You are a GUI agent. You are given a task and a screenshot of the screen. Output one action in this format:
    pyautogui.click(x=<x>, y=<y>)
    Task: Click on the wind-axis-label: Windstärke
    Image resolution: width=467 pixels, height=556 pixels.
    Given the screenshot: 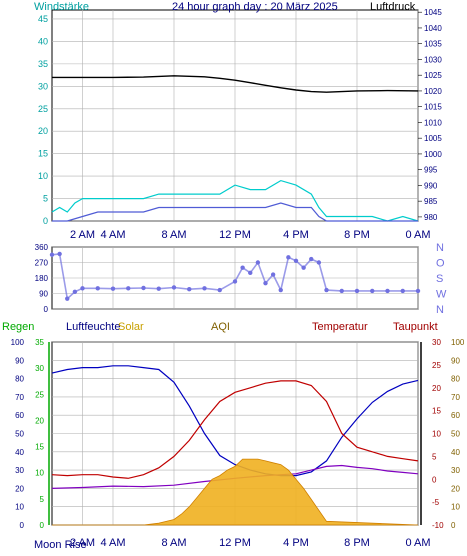 What is the action you would take?
    pyautogui.click(x=61, y=7)
    